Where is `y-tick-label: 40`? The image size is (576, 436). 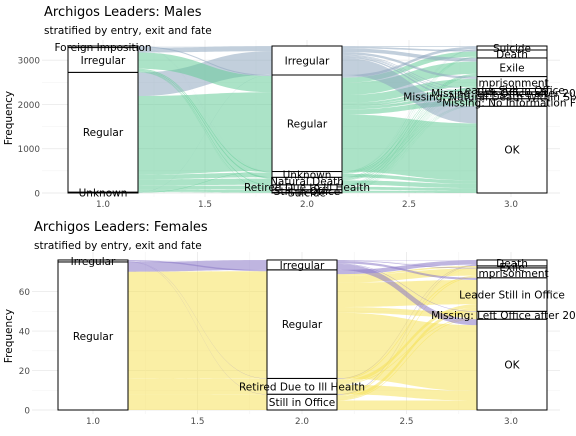
y-tick-label: 40 is located at coordinates (25, 333).